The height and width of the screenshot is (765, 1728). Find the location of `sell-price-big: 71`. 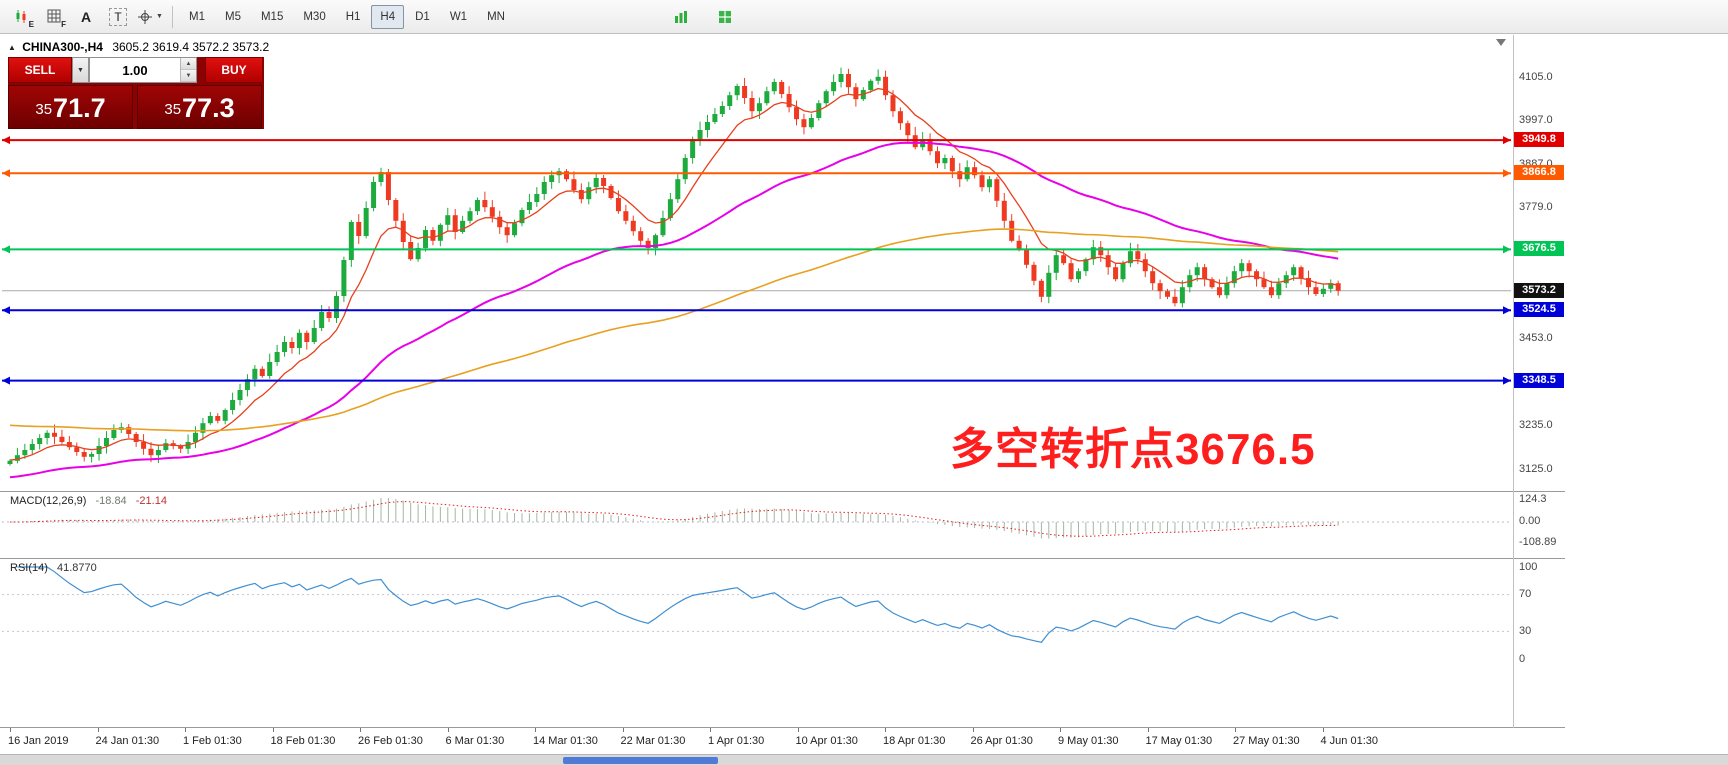

sell-price-big: 71 is located at coordinates (68, 108).